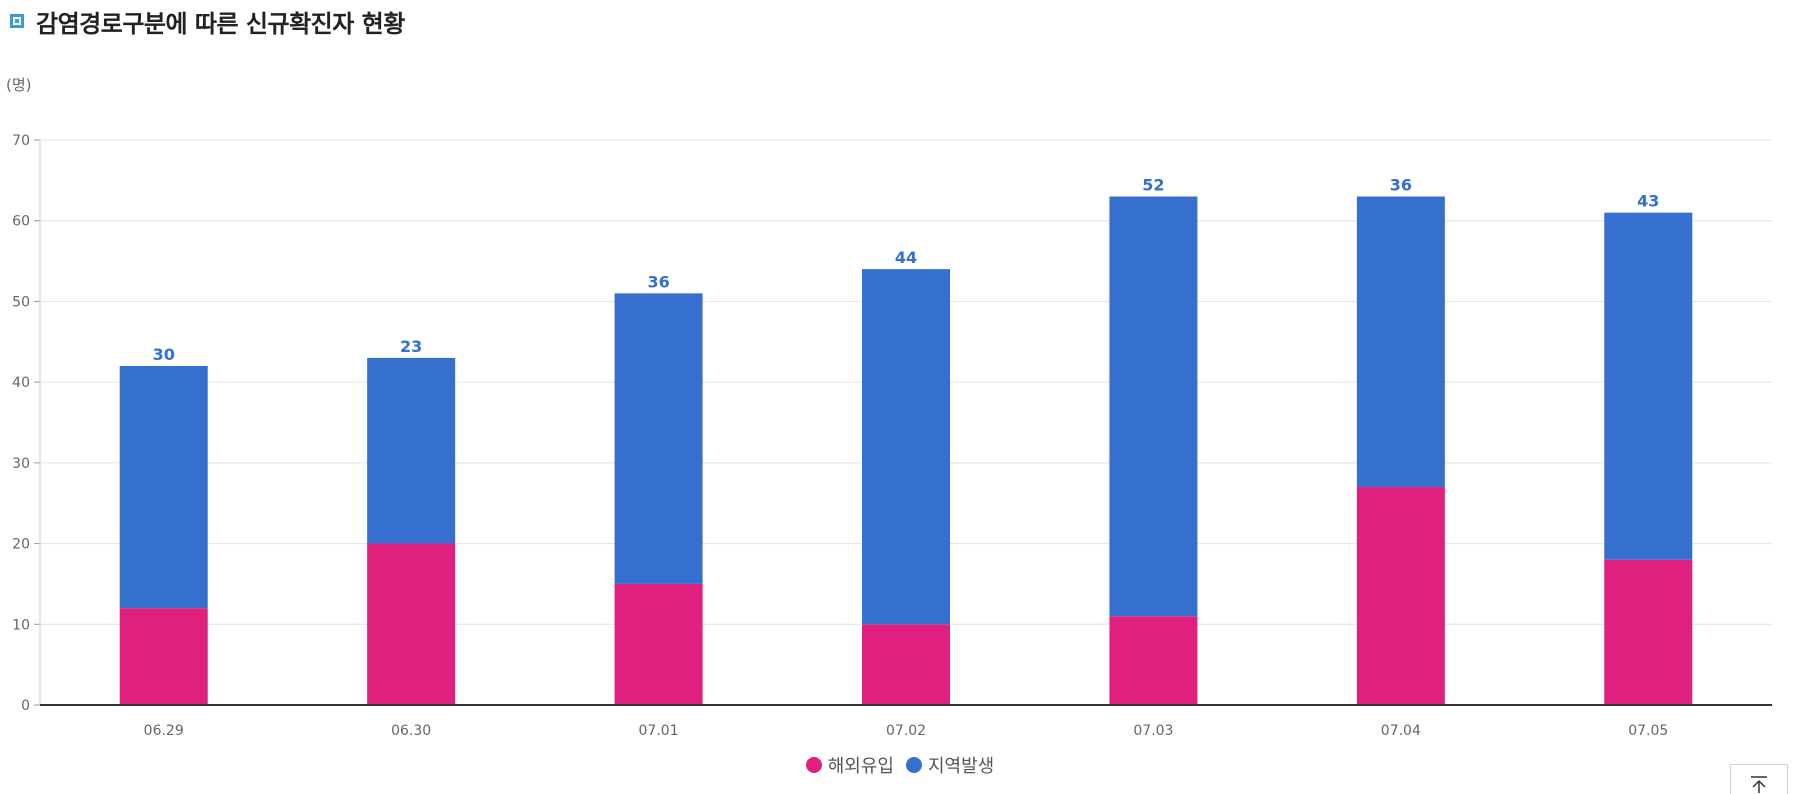 This screenshot has width=1800, height=794. Describe the element at coordinates (1759, 784) in the screenshot. I see `arrow-up-icon` at that location.